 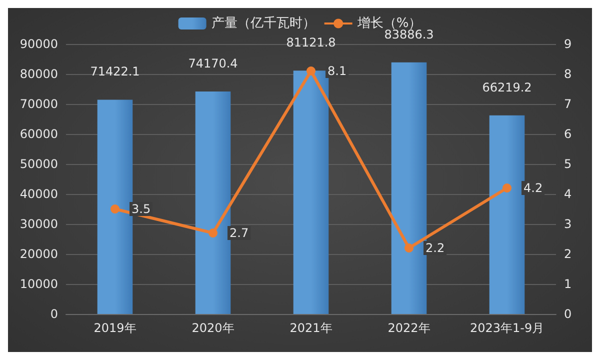 What do you see at coordinates (507, 87) in the screenshot?
I see `data-label: 66219.2` at bounding box center [507, 87].